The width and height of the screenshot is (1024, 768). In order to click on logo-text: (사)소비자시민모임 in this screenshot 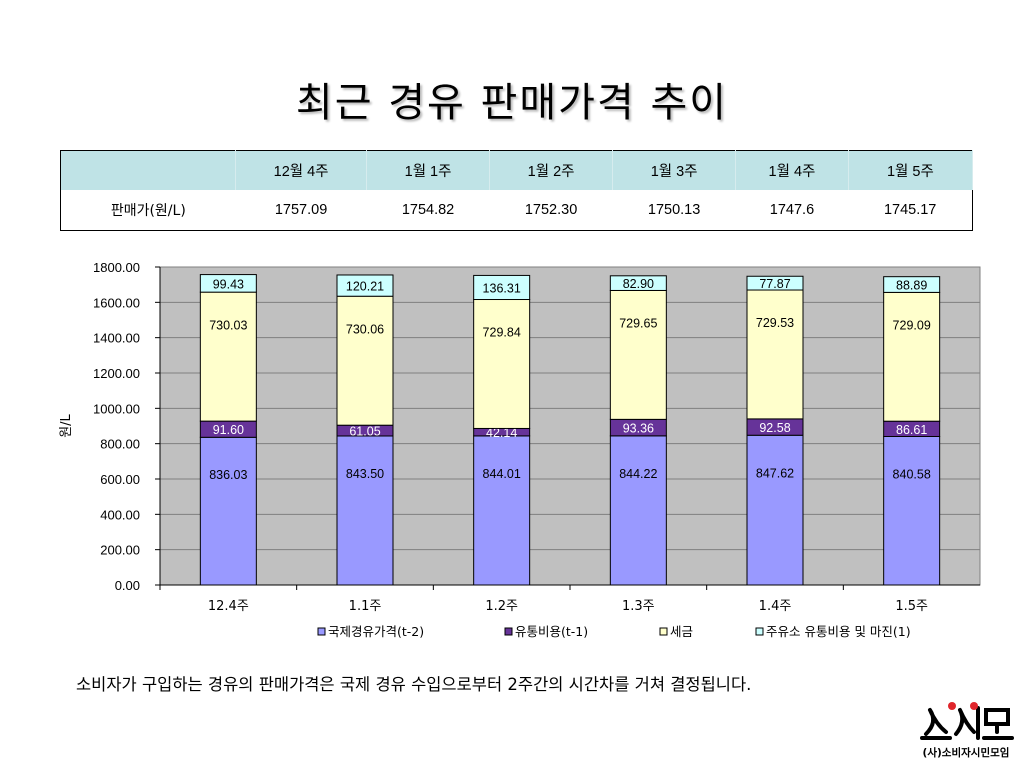, I will do `click(966, 753)`.